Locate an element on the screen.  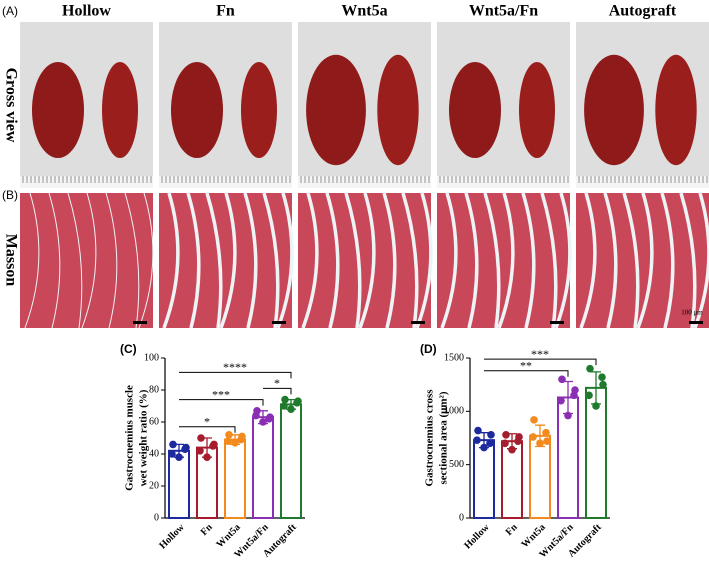
panel-label: (D) is located at coordinates (428, 349).